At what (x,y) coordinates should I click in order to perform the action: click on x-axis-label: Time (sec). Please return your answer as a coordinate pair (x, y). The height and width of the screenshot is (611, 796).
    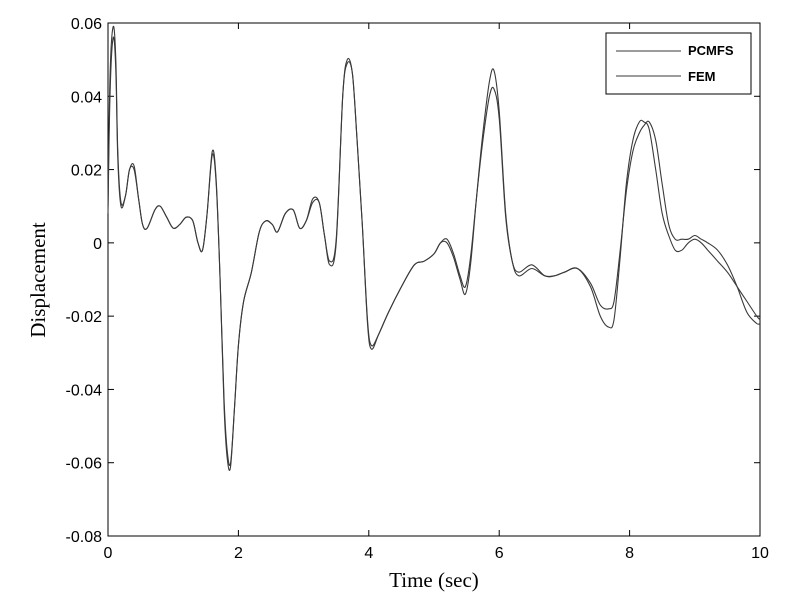
    Looking at the image, I should click on (434, 580).